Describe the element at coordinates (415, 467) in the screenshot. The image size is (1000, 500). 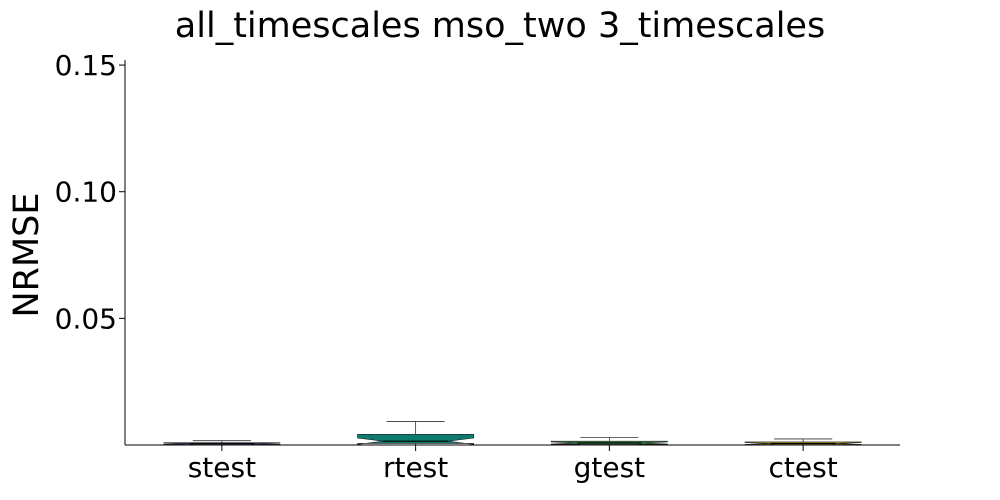
I see `x-tick-label: rtest` at that location.